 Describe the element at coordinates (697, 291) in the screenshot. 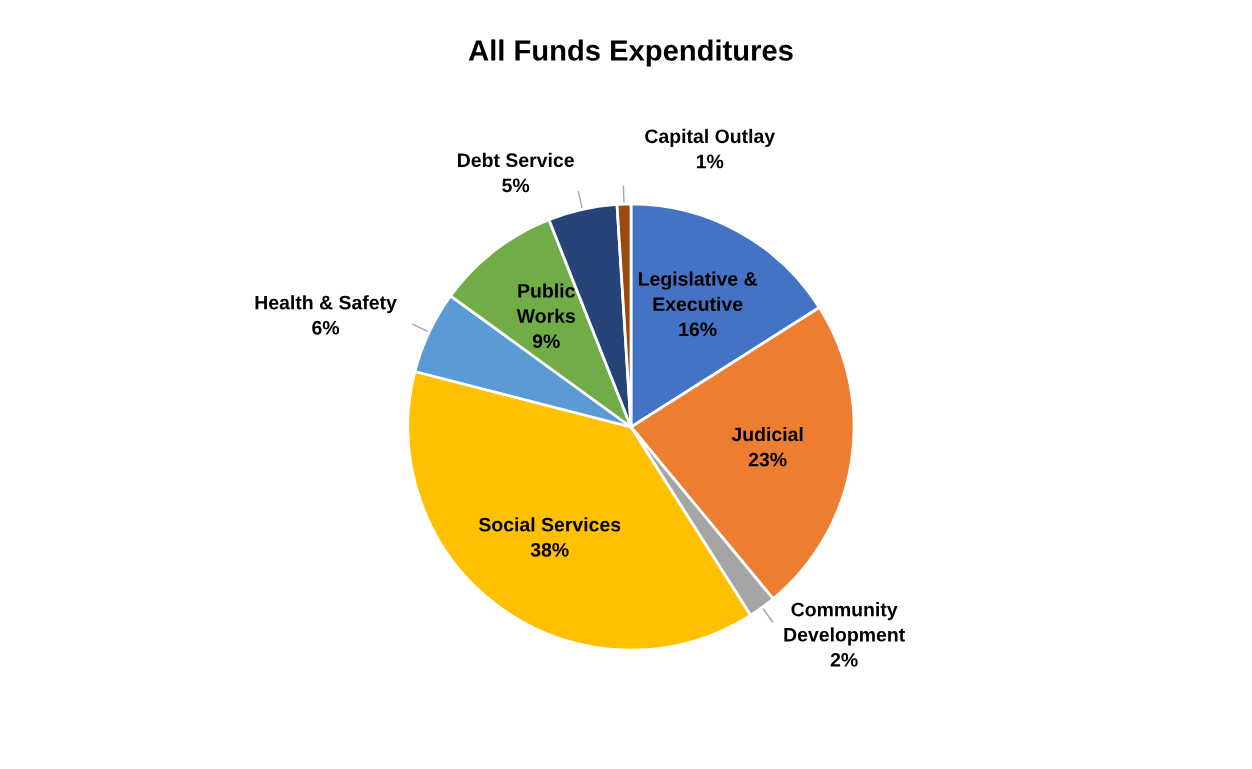

I see `slice-label: Legislative & Executive` at that location.